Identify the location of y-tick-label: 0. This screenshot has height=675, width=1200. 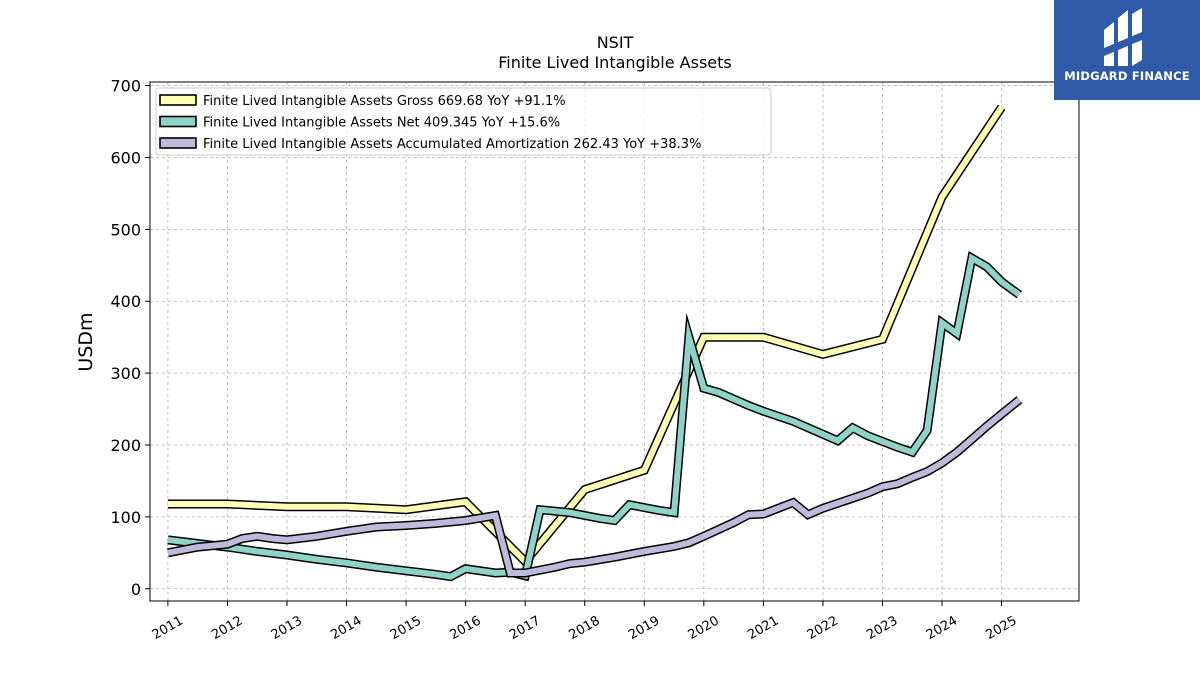
(136, 589).